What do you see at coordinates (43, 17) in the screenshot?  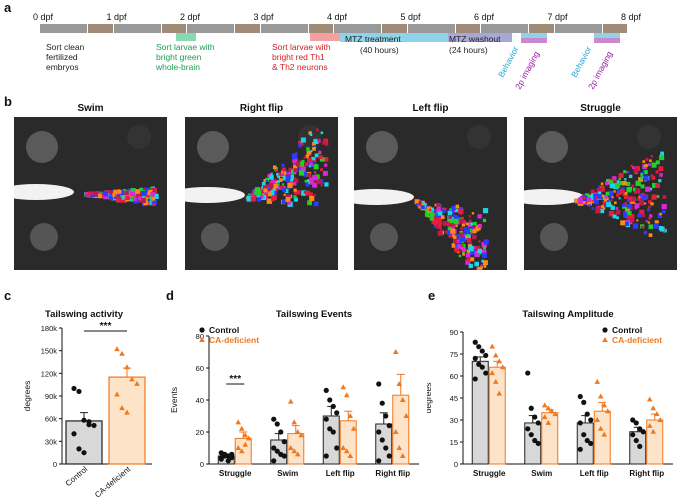 I see `timeline-day-label: 0 dpf` at bounding box center [43, 17].